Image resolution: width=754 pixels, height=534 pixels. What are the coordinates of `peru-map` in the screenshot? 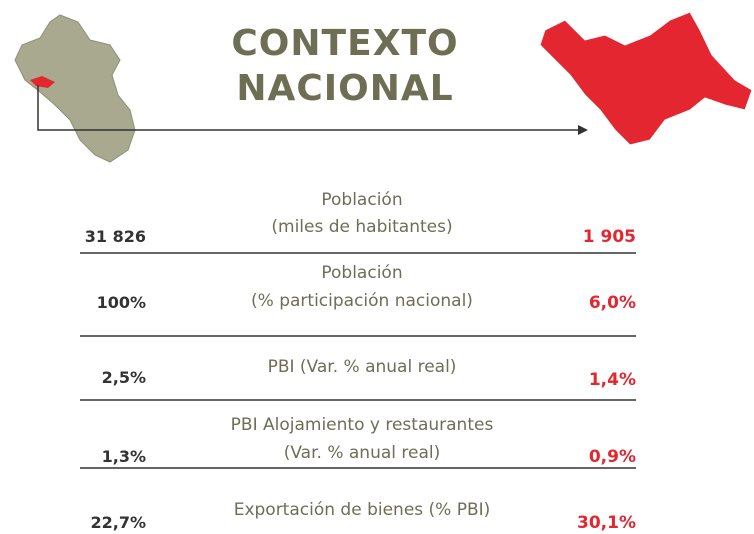 It's located at (75, 88).